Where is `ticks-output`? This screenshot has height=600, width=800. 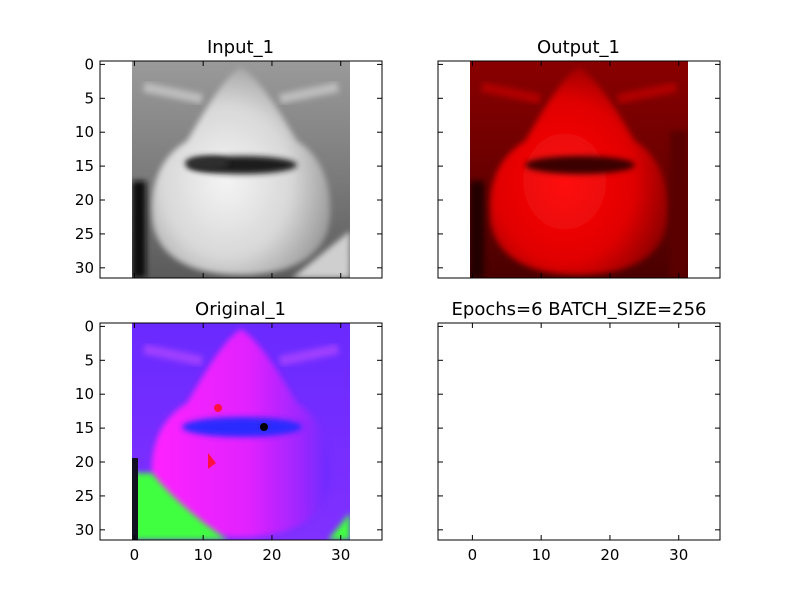
ticks-output is located at coordinates (579, 169).